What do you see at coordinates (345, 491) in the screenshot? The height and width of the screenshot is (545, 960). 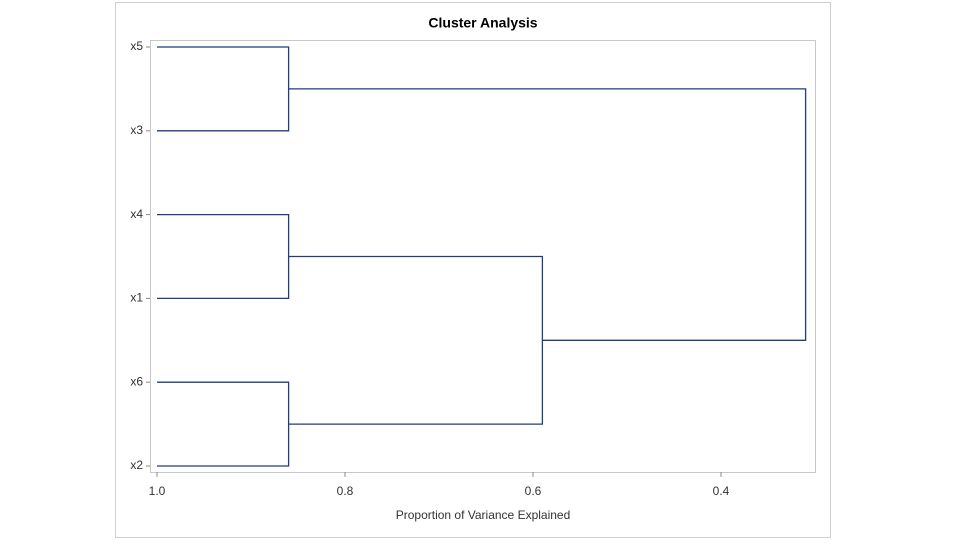 I see `x-tick-label: 0.8` at bounding box center [345, 491].